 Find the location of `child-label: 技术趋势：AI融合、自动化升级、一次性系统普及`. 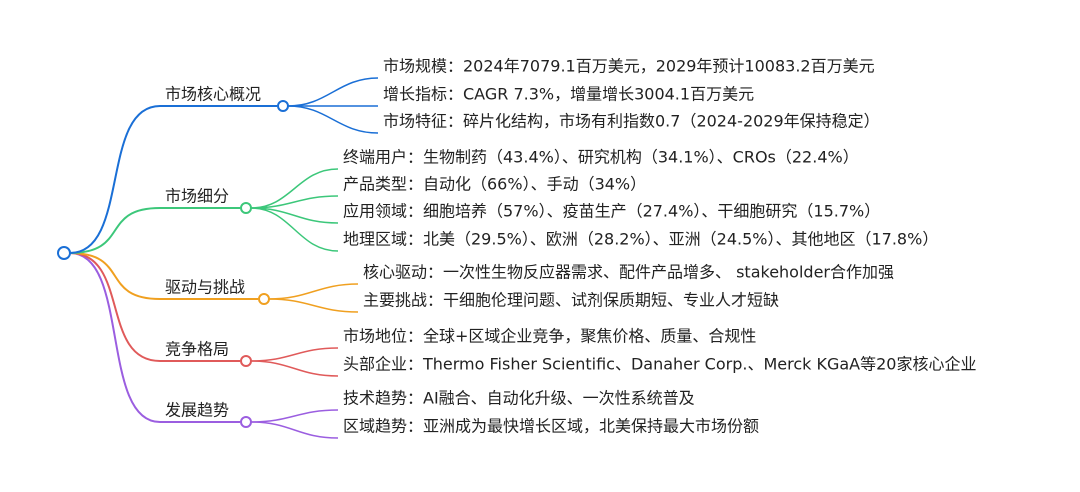

child-label: 技术趋势：AI融合、自动化升级、一次性系统普及 is located at coordinates (519, 398).